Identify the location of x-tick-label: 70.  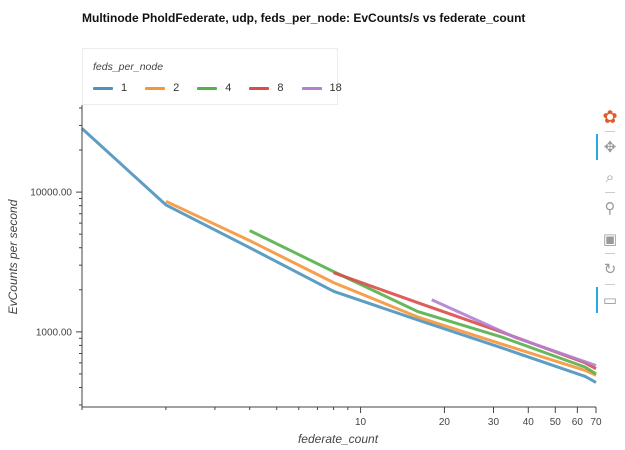
(596, 422).